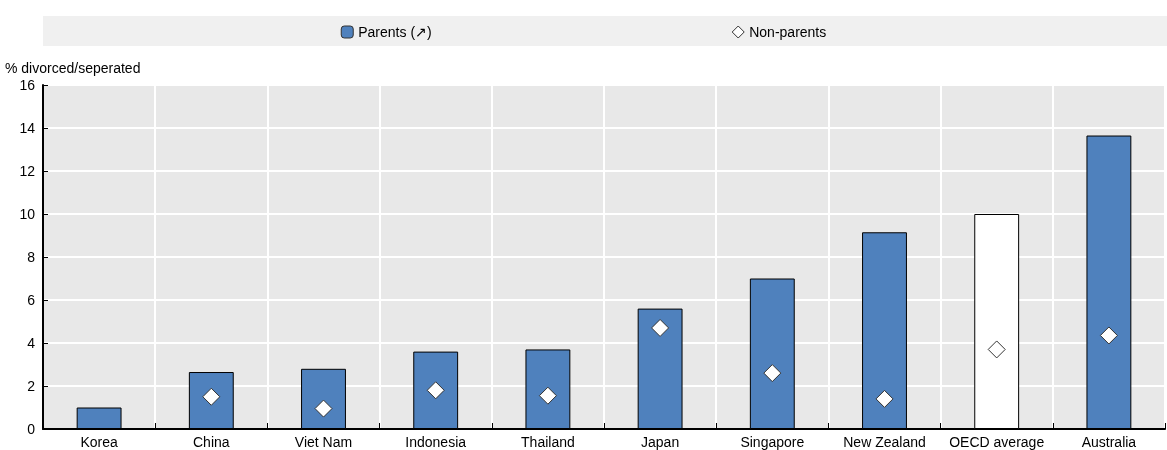  I want to click on x-tick-label: OECD average, so click(997, 442).